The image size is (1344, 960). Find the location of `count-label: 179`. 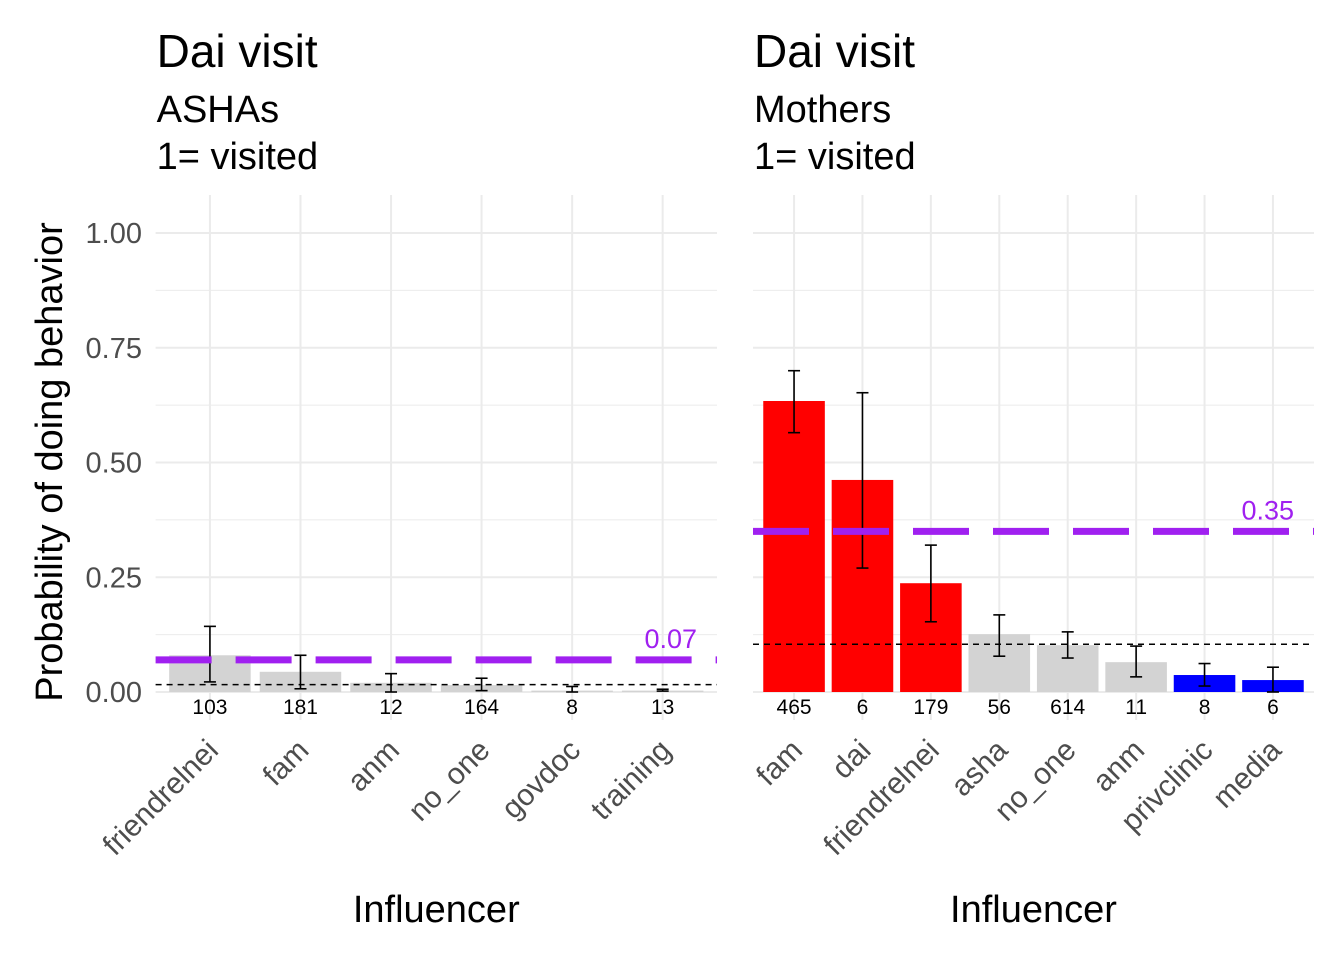

count-label: 179 is located at coordinates (930, 707).